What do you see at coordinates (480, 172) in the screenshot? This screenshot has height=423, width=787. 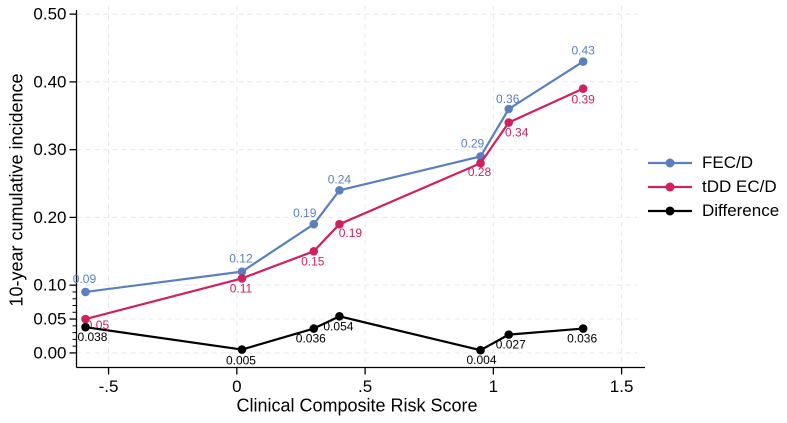 I see `point-label-tdd-ec-d: 0.28` at bounding box center [480, 172].